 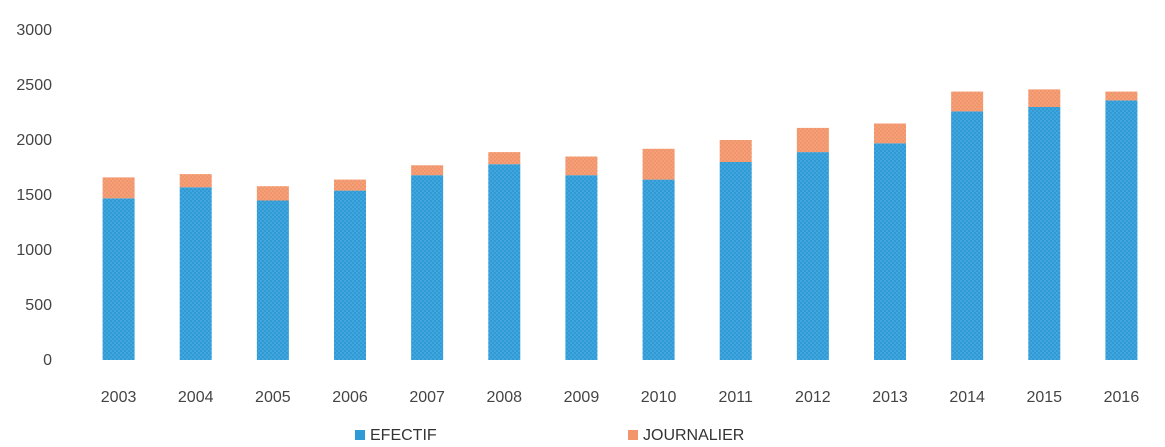 What do you see at coordinates (273, 397) in the screenshot?
I see `x-tick-label: 2005` at bounding box center [273, 397].